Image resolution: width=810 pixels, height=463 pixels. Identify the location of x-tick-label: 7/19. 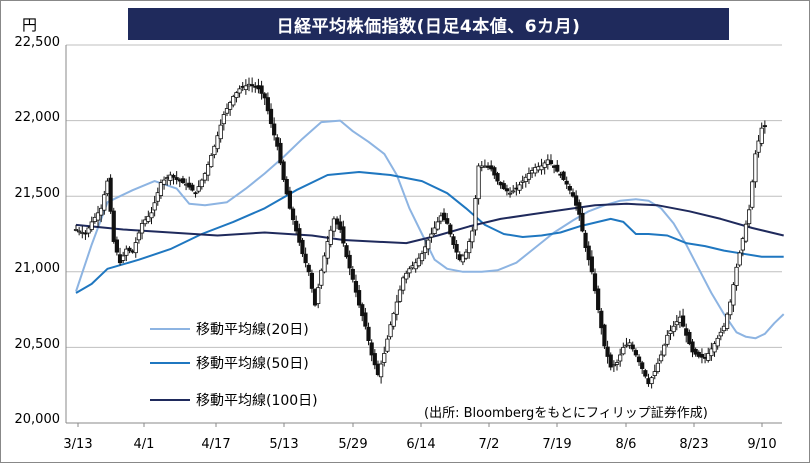
(557, 444).